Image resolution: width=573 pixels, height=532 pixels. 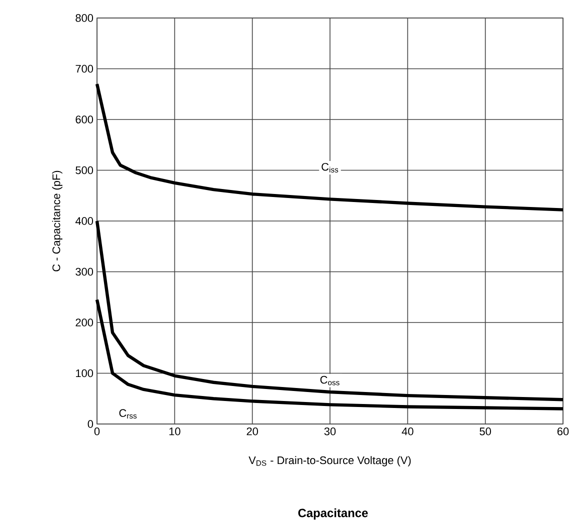 What do you see at coordinates (252, 432) in the screenshot?
I see `x-tick-label: 20` at bounding box center [252, 432].